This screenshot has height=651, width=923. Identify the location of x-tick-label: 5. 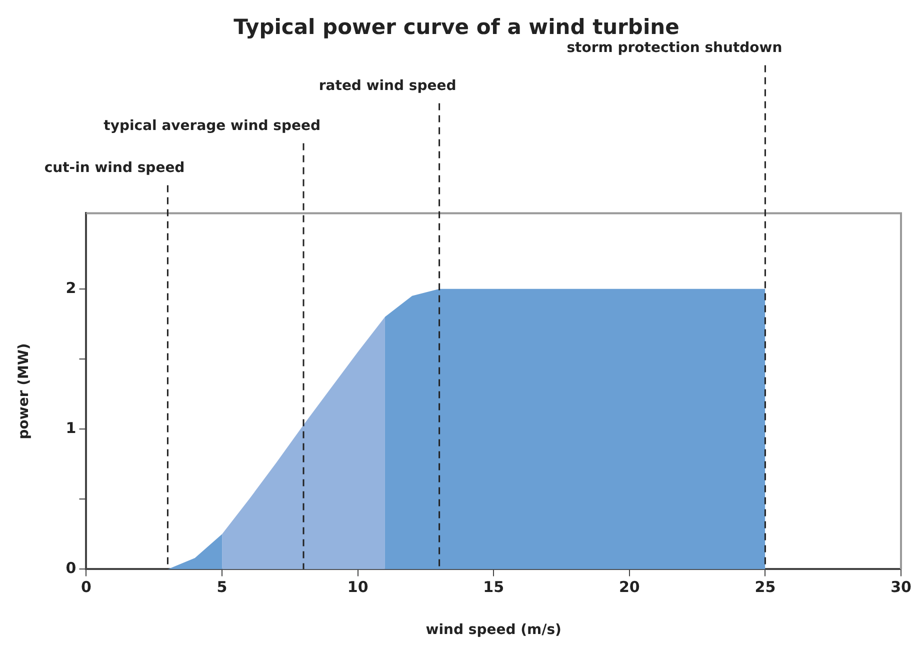
(222, 587).